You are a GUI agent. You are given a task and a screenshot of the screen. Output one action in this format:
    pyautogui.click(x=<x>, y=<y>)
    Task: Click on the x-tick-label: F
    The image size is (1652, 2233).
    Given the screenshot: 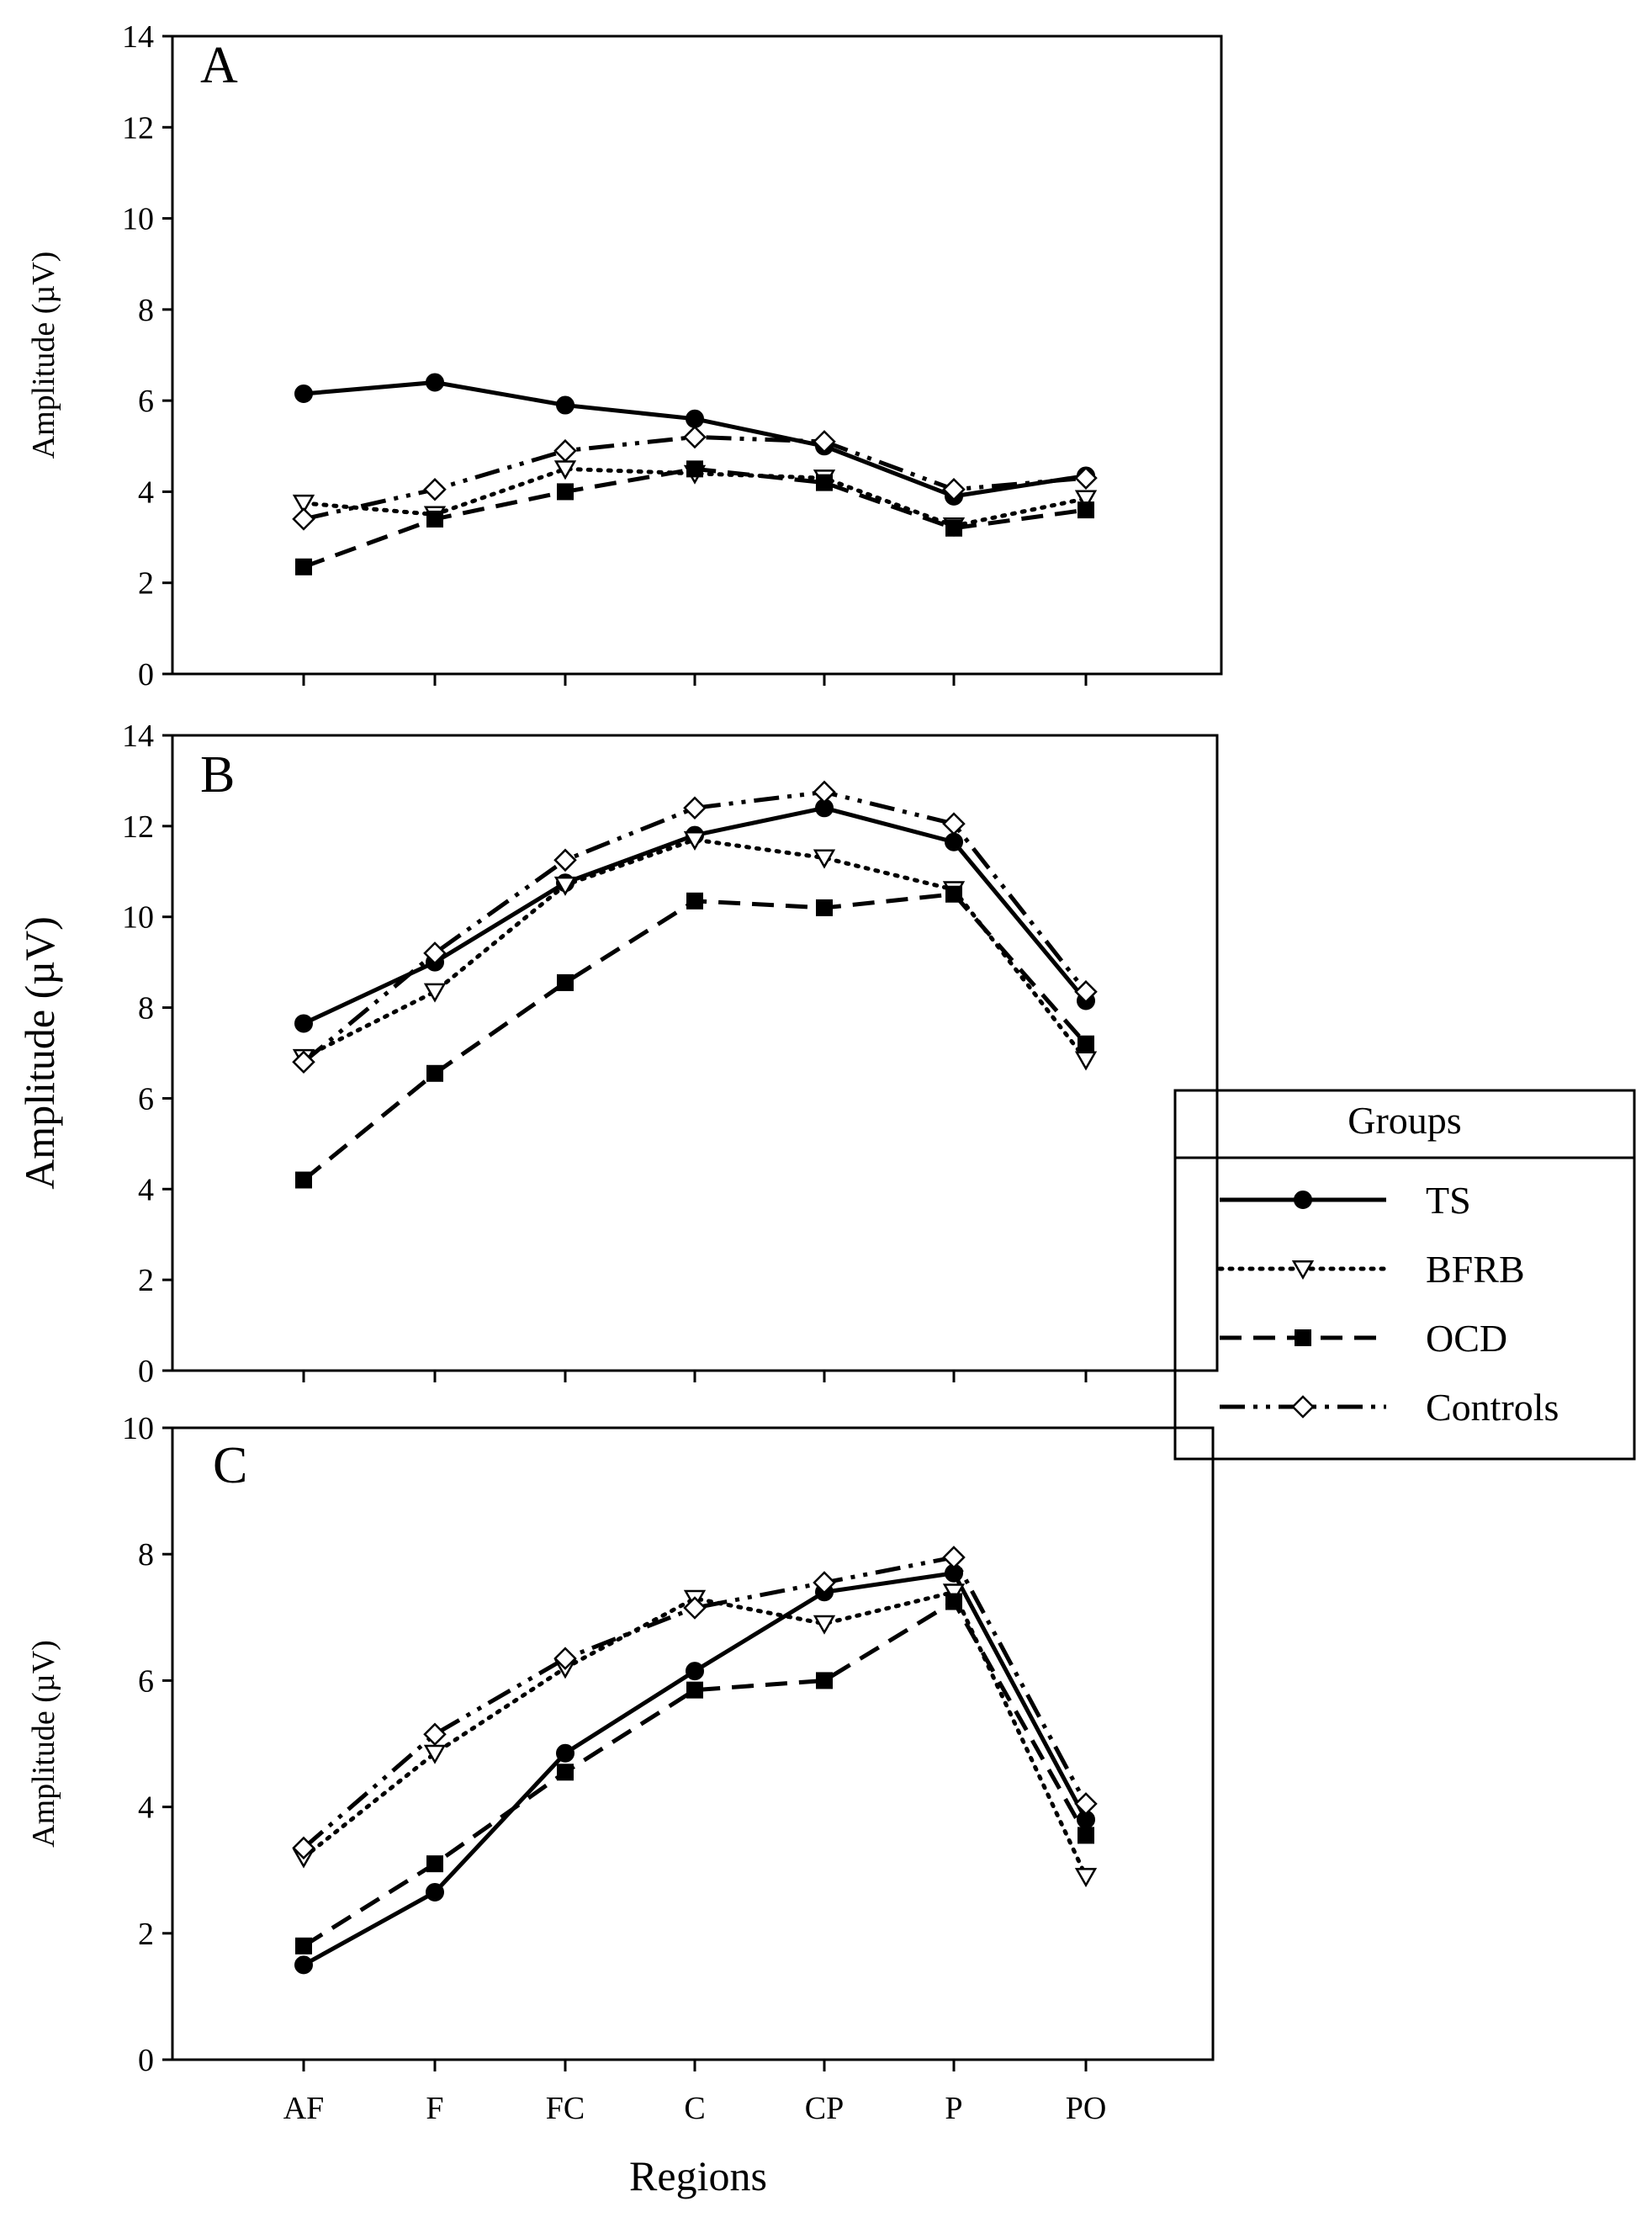 What is the action you would take?
    pyautogui.click(x=434, y=2108)
    